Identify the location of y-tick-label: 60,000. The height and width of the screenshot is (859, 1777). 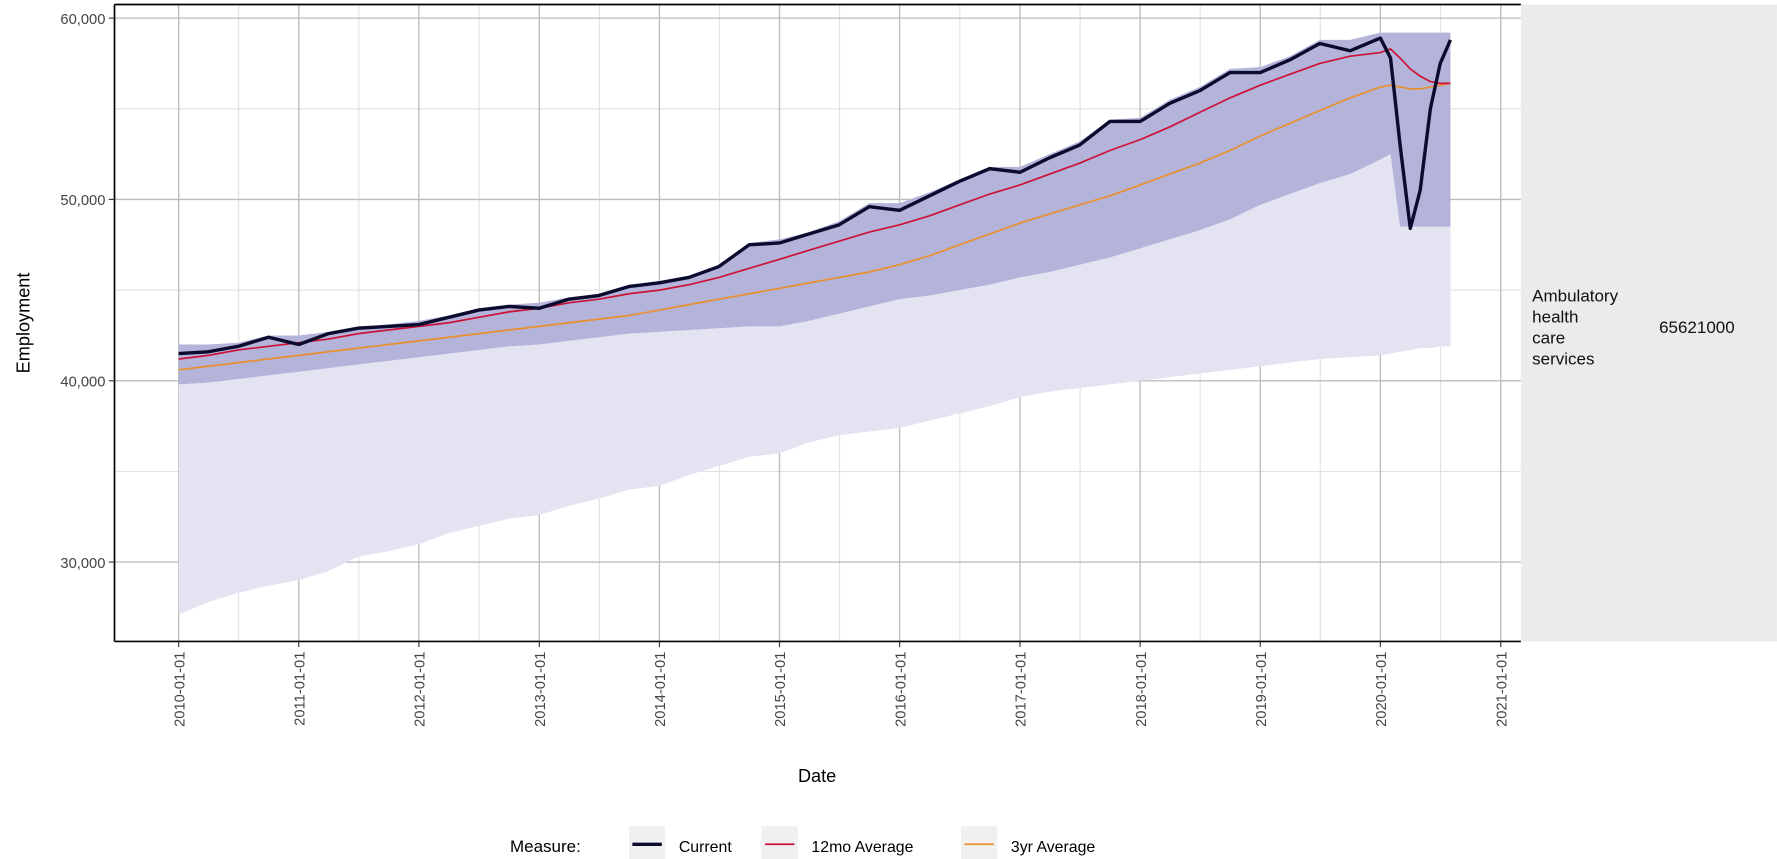
(82, 20).